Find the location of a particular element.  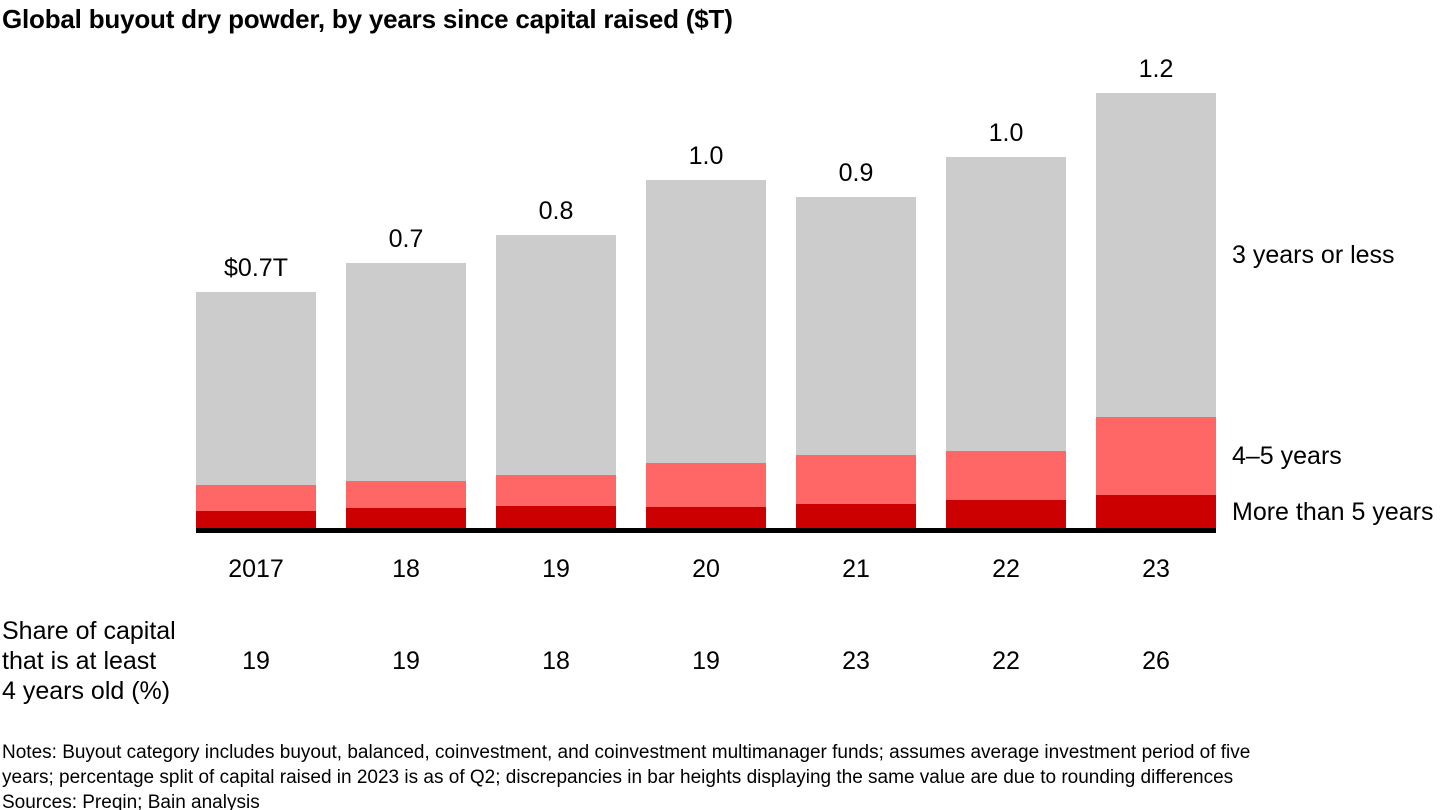

bar-total-label-22: 1.0 is located at coordinates (1006, 133).